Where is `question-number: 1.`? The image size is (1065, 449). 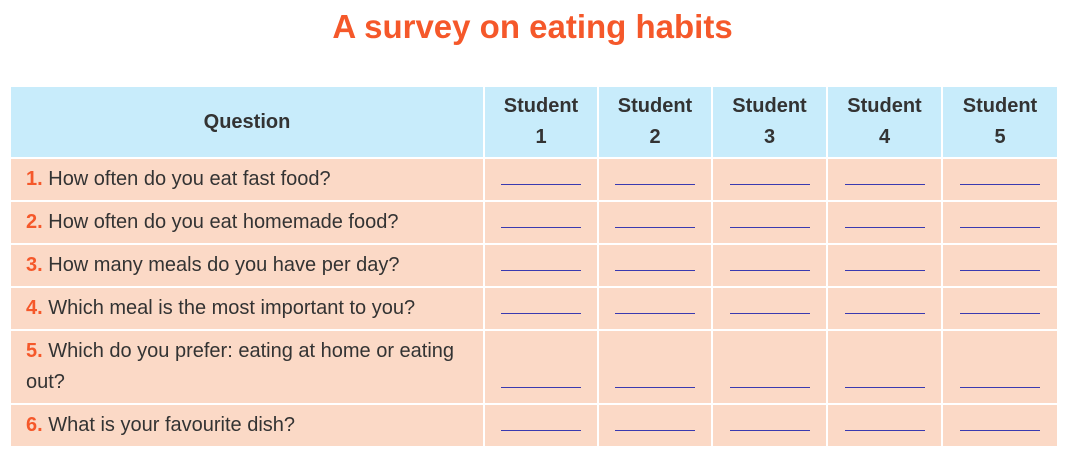
question-number: 1. is located at coordinates (34, 179).